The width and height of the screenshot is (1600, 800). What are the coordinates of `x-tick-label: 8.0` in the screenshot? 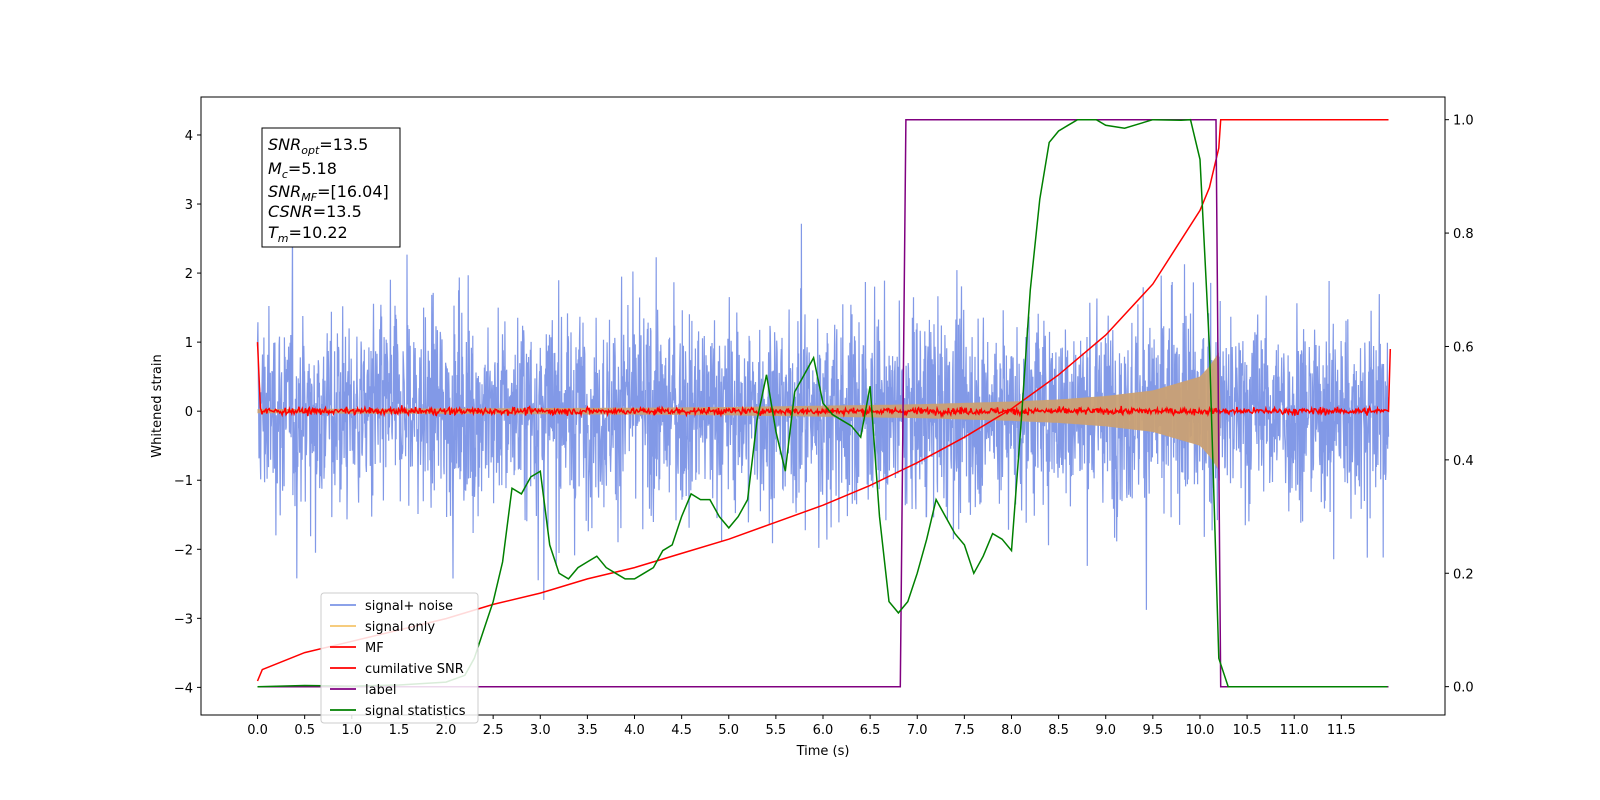 It's located at (1011, 730).